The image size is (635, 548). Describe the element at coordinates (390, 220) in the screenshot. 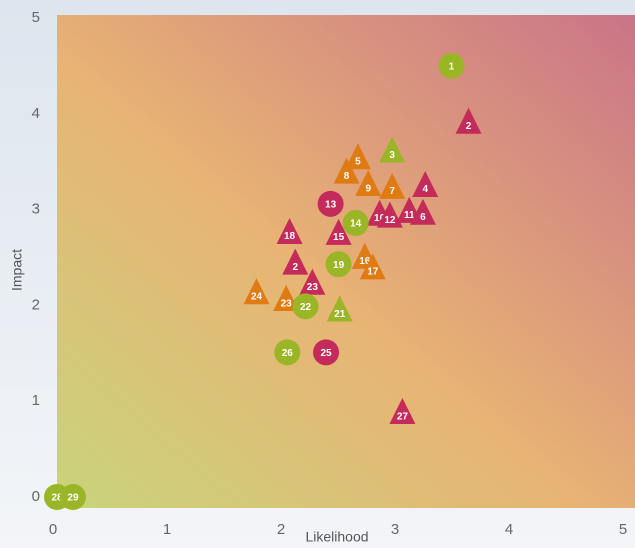

I see `point-label: 12` at that location.